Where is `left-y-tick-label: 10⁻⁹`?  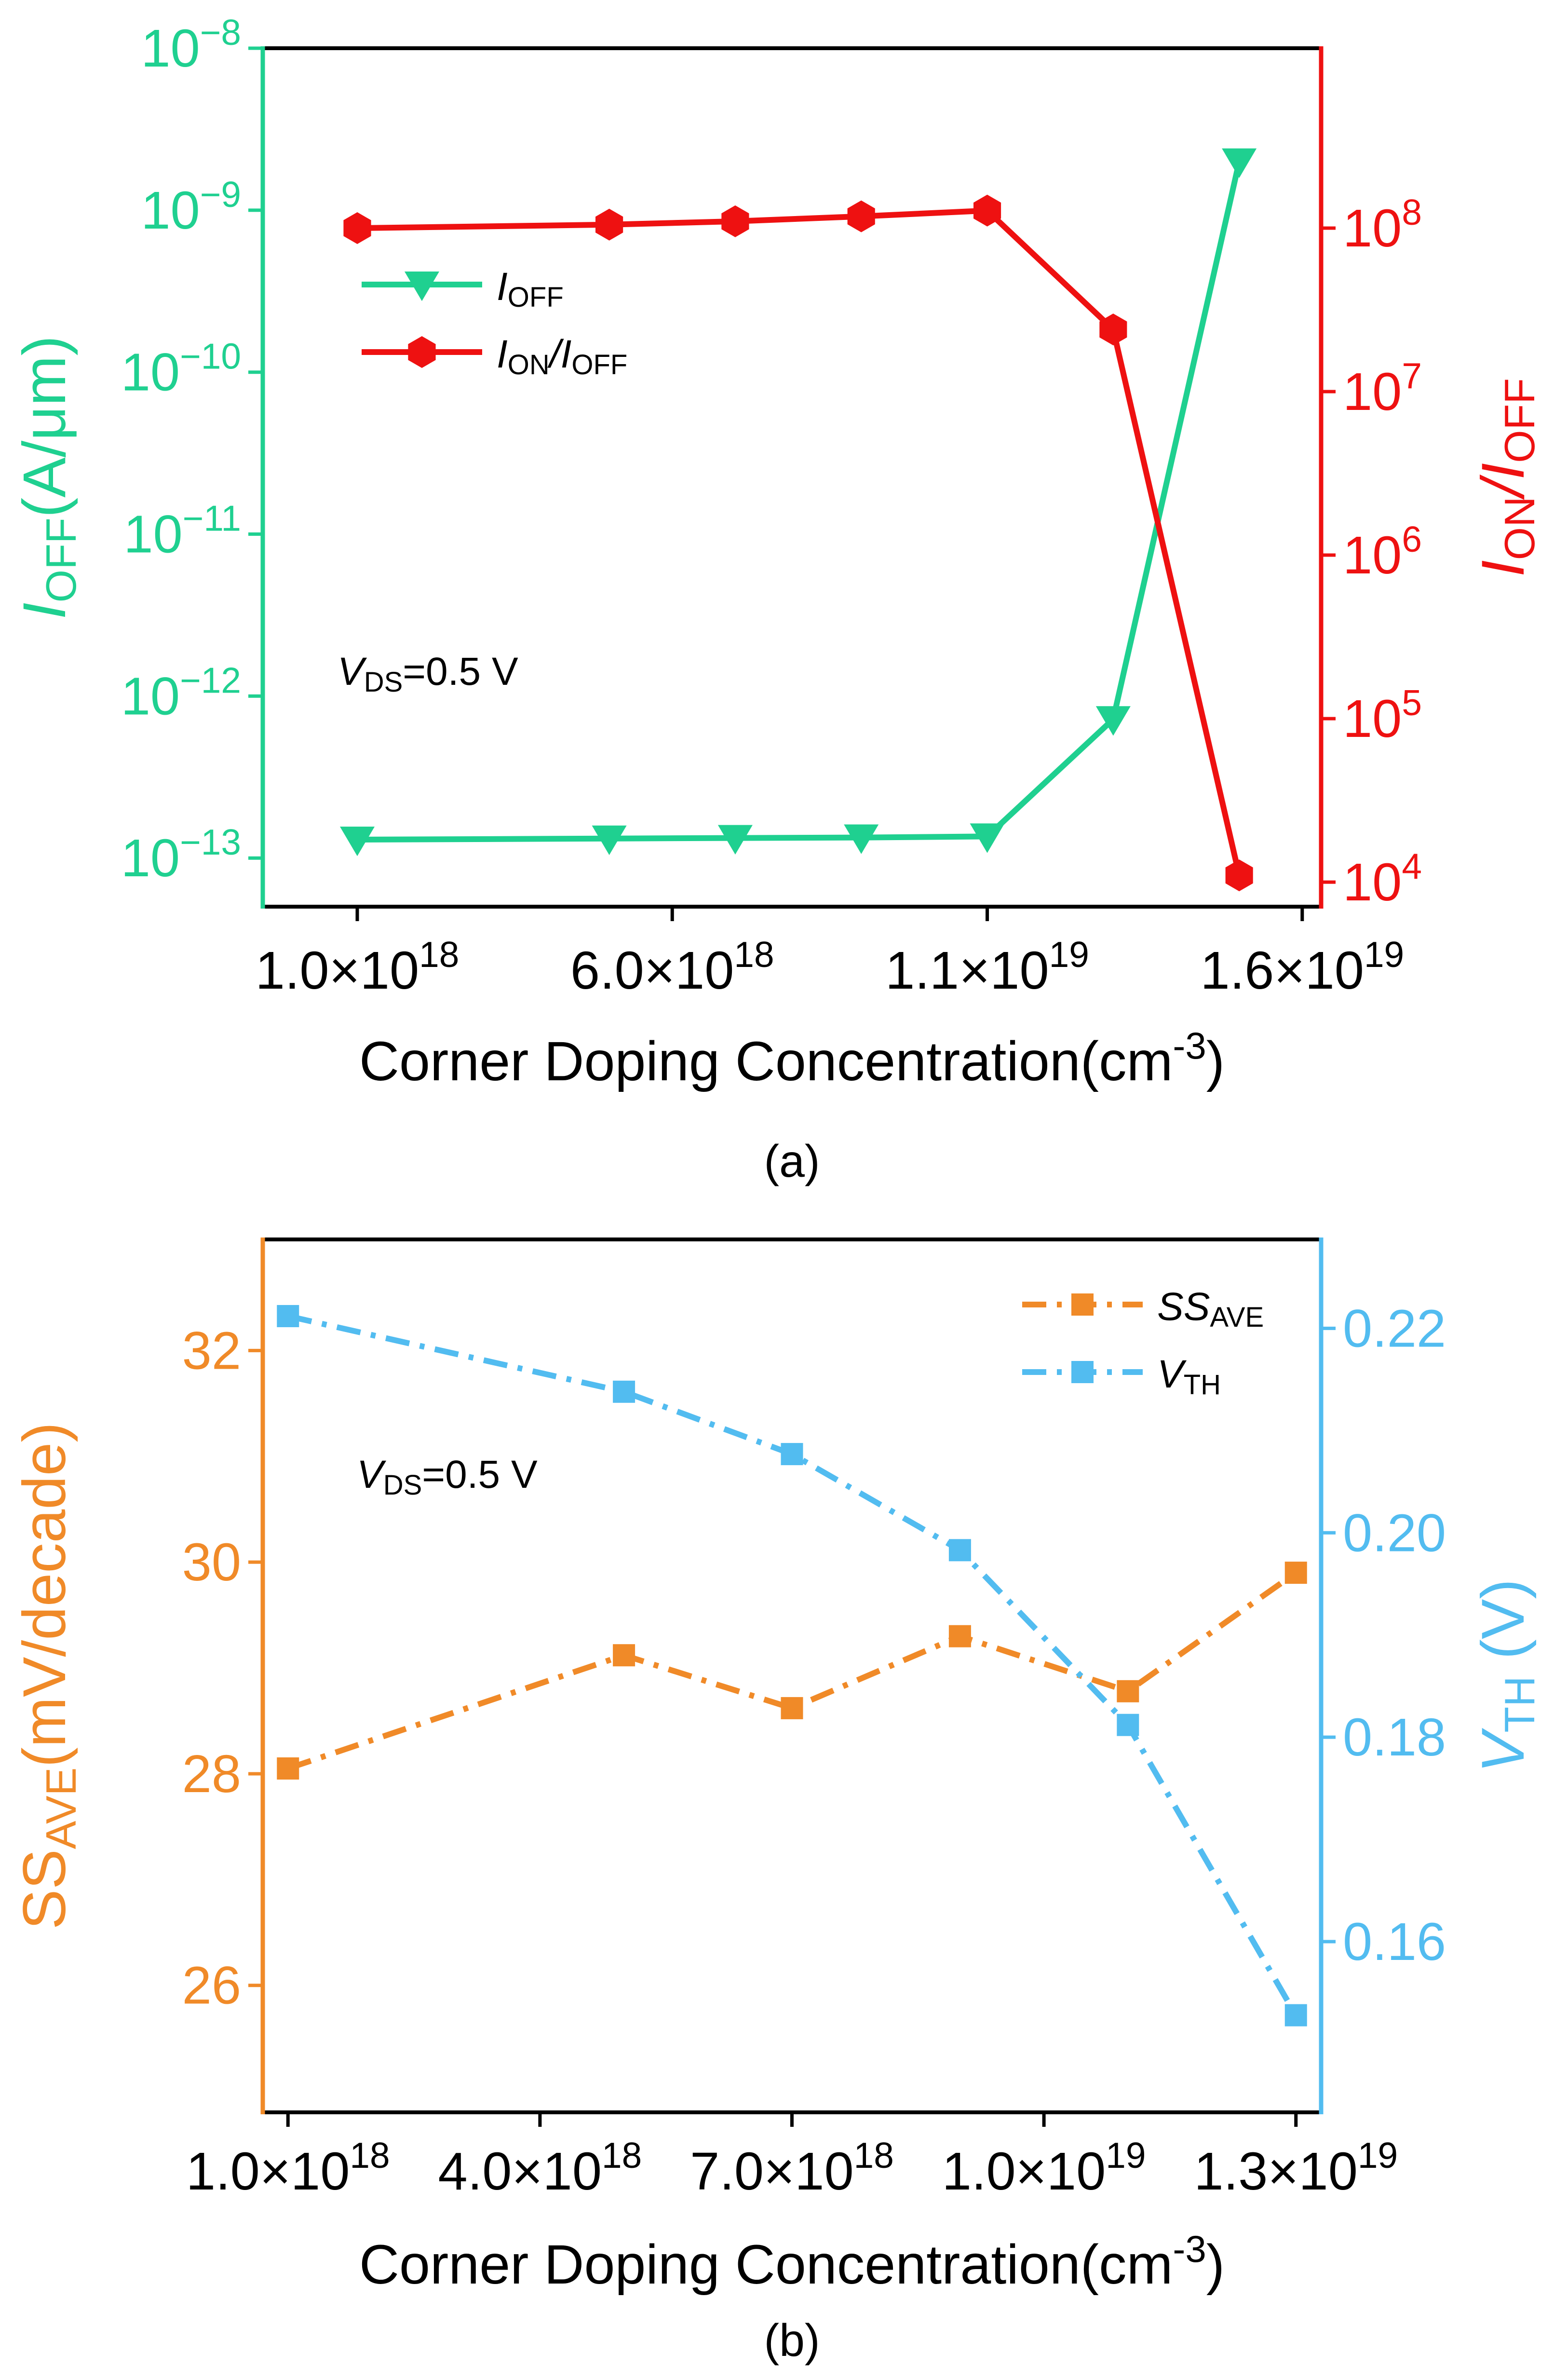
left-y-tick-label: 10⁻⁹ is located at coordinates (191, 207).